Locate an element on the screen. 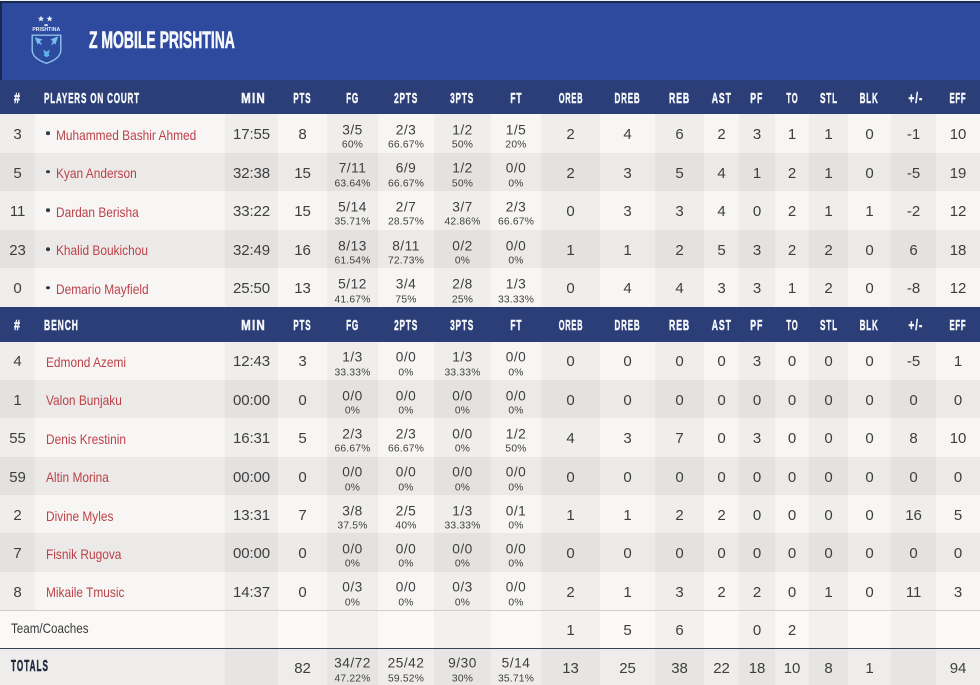  svg-text: PRISHTINA is located at coordinates (46, 30).